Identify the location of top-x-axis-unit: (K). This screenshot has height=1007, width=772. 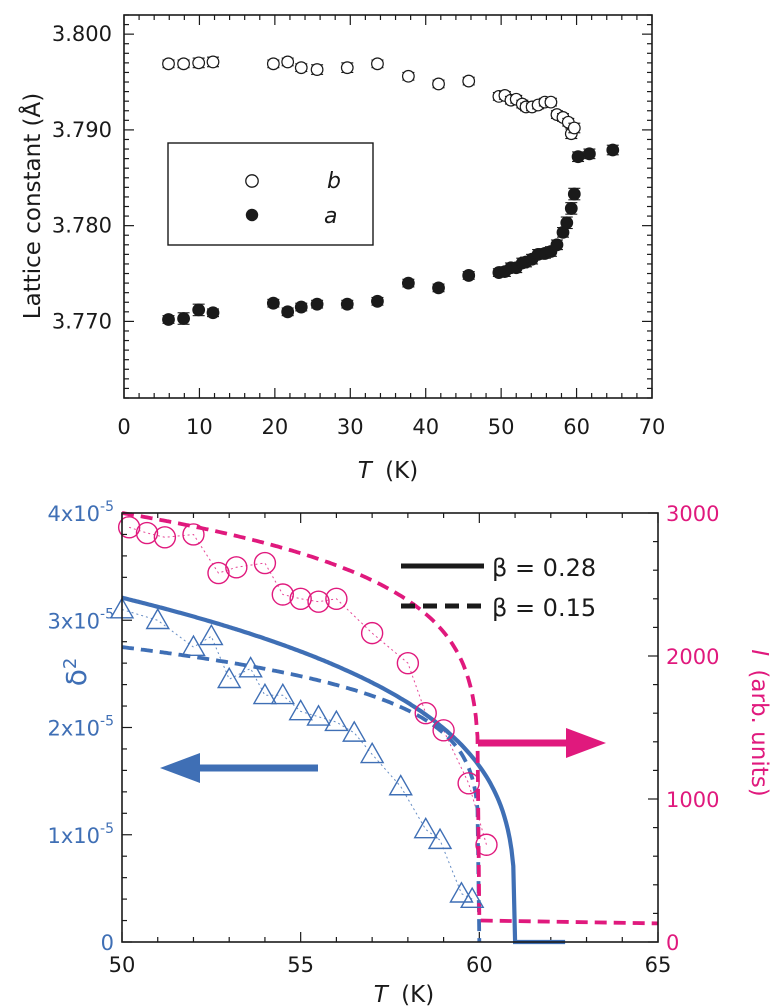
(401, 471).